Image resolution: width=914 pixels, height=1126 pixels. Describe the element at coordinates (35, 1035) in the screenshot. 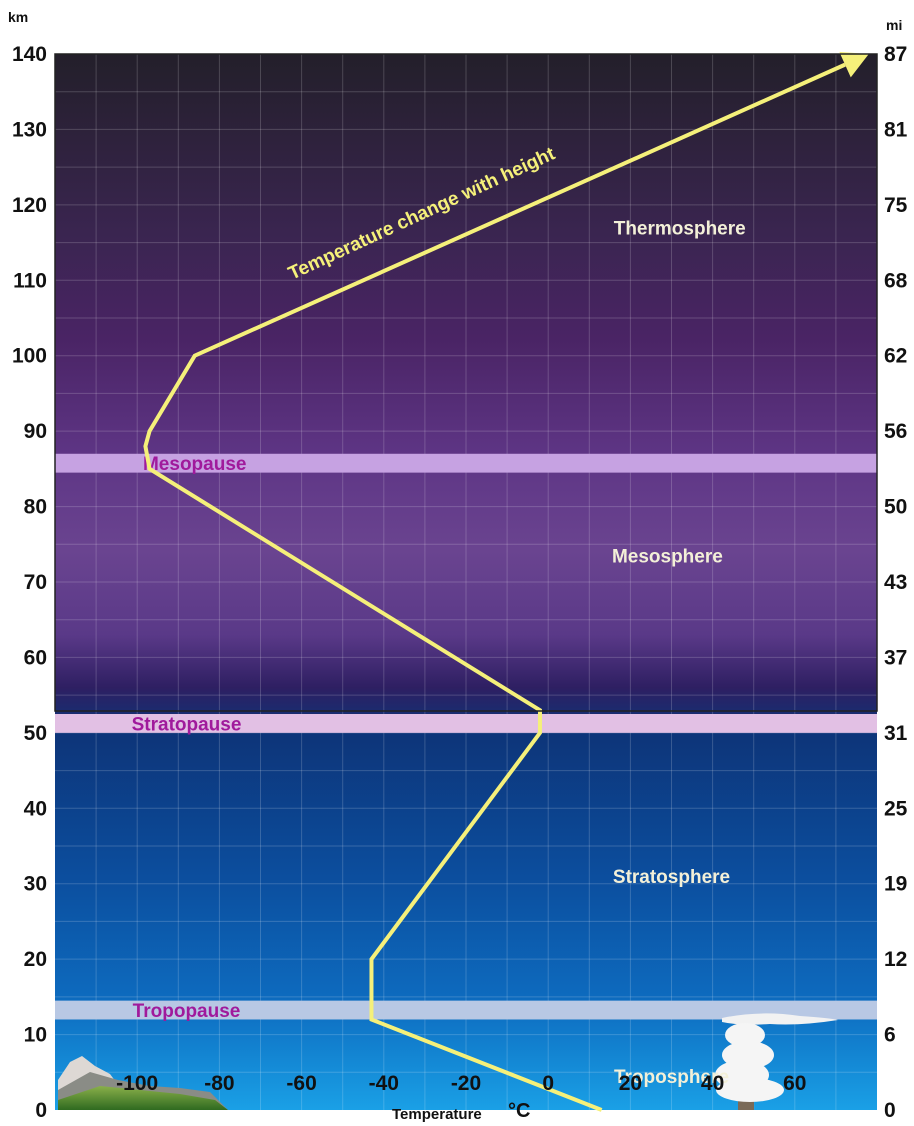

I see `y-tick-label-left: 10` at that location.